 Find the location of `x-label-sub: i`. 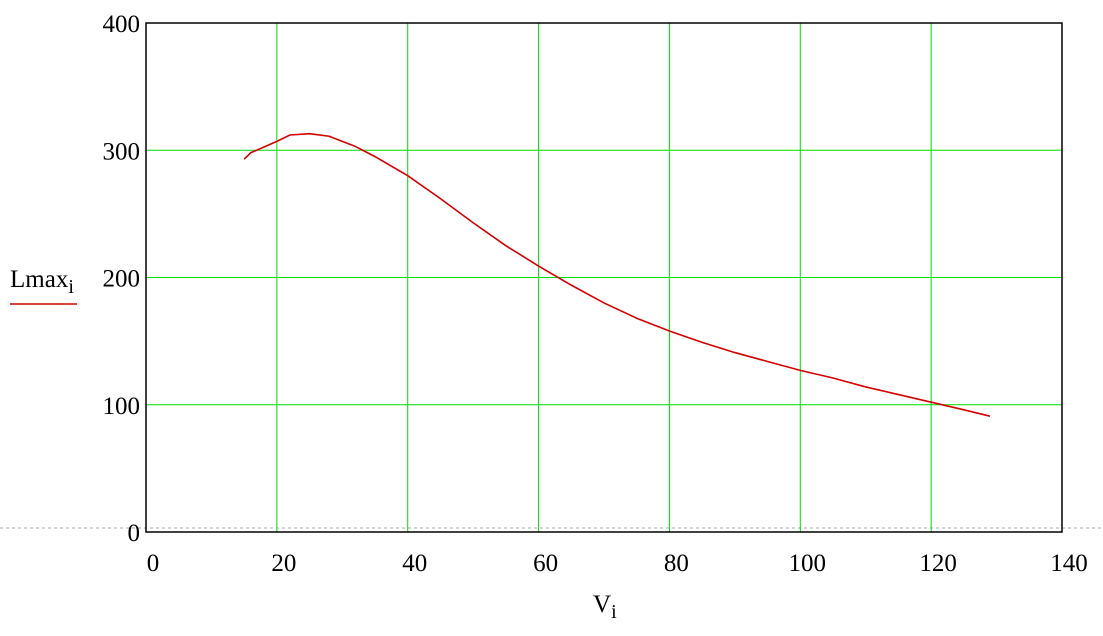

x-label-sub: i is located at coordinates (614, 612).